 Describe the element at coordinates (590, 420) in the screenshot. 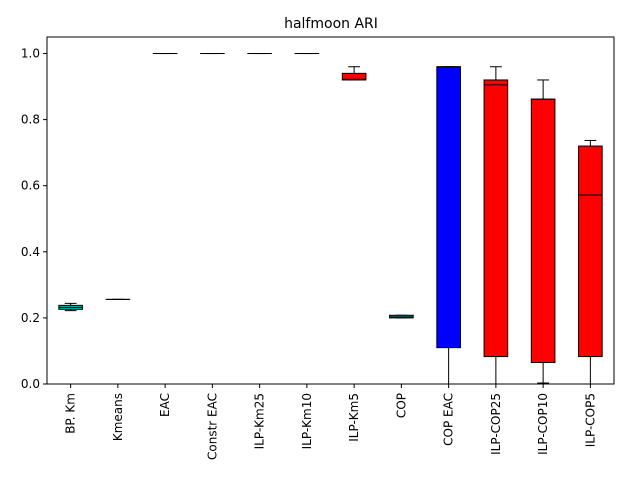

I see `x-tick-label: ILP-COP5` at that location.